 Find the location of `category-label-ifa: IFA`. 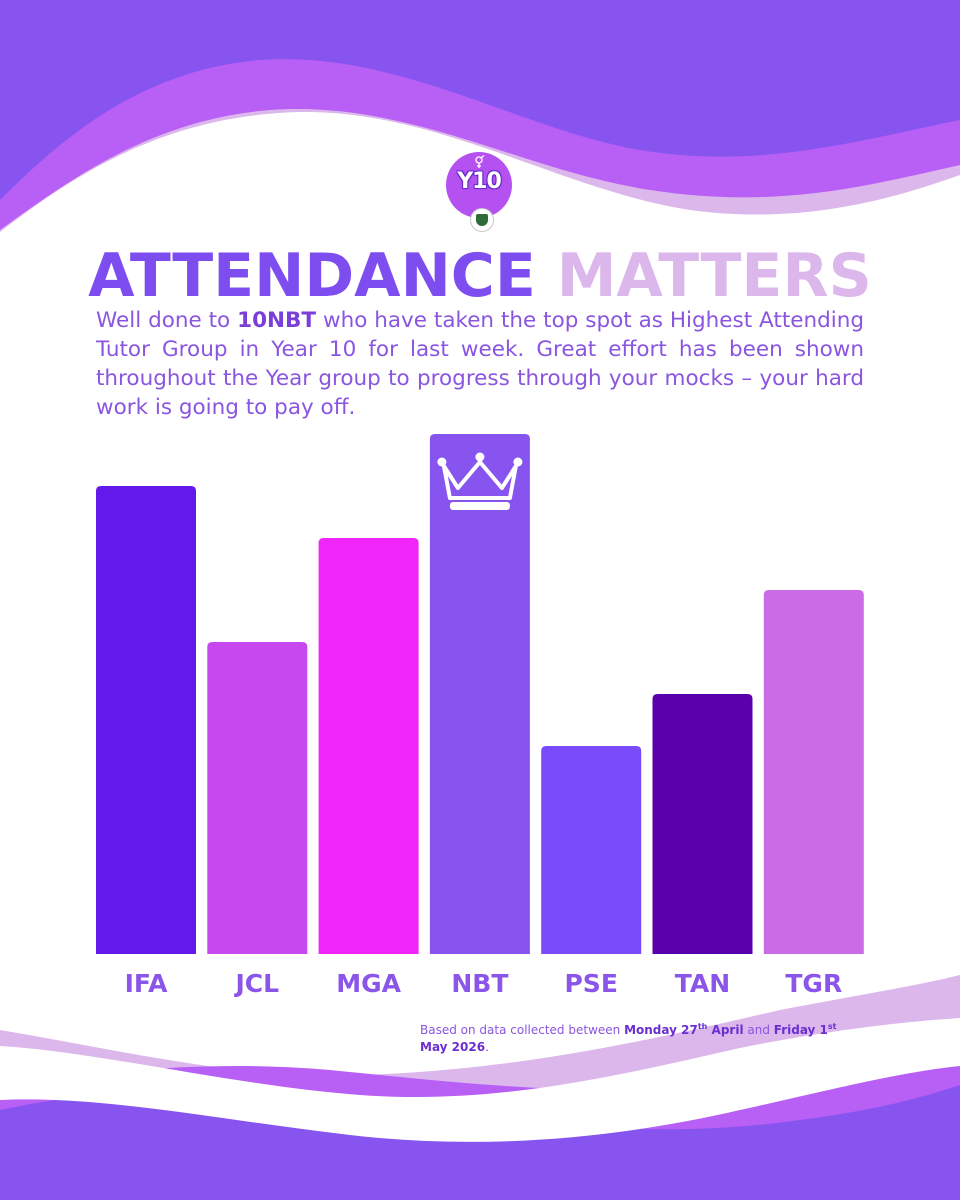

category-label-ifa: IFA is located at coordinates (147, 983).